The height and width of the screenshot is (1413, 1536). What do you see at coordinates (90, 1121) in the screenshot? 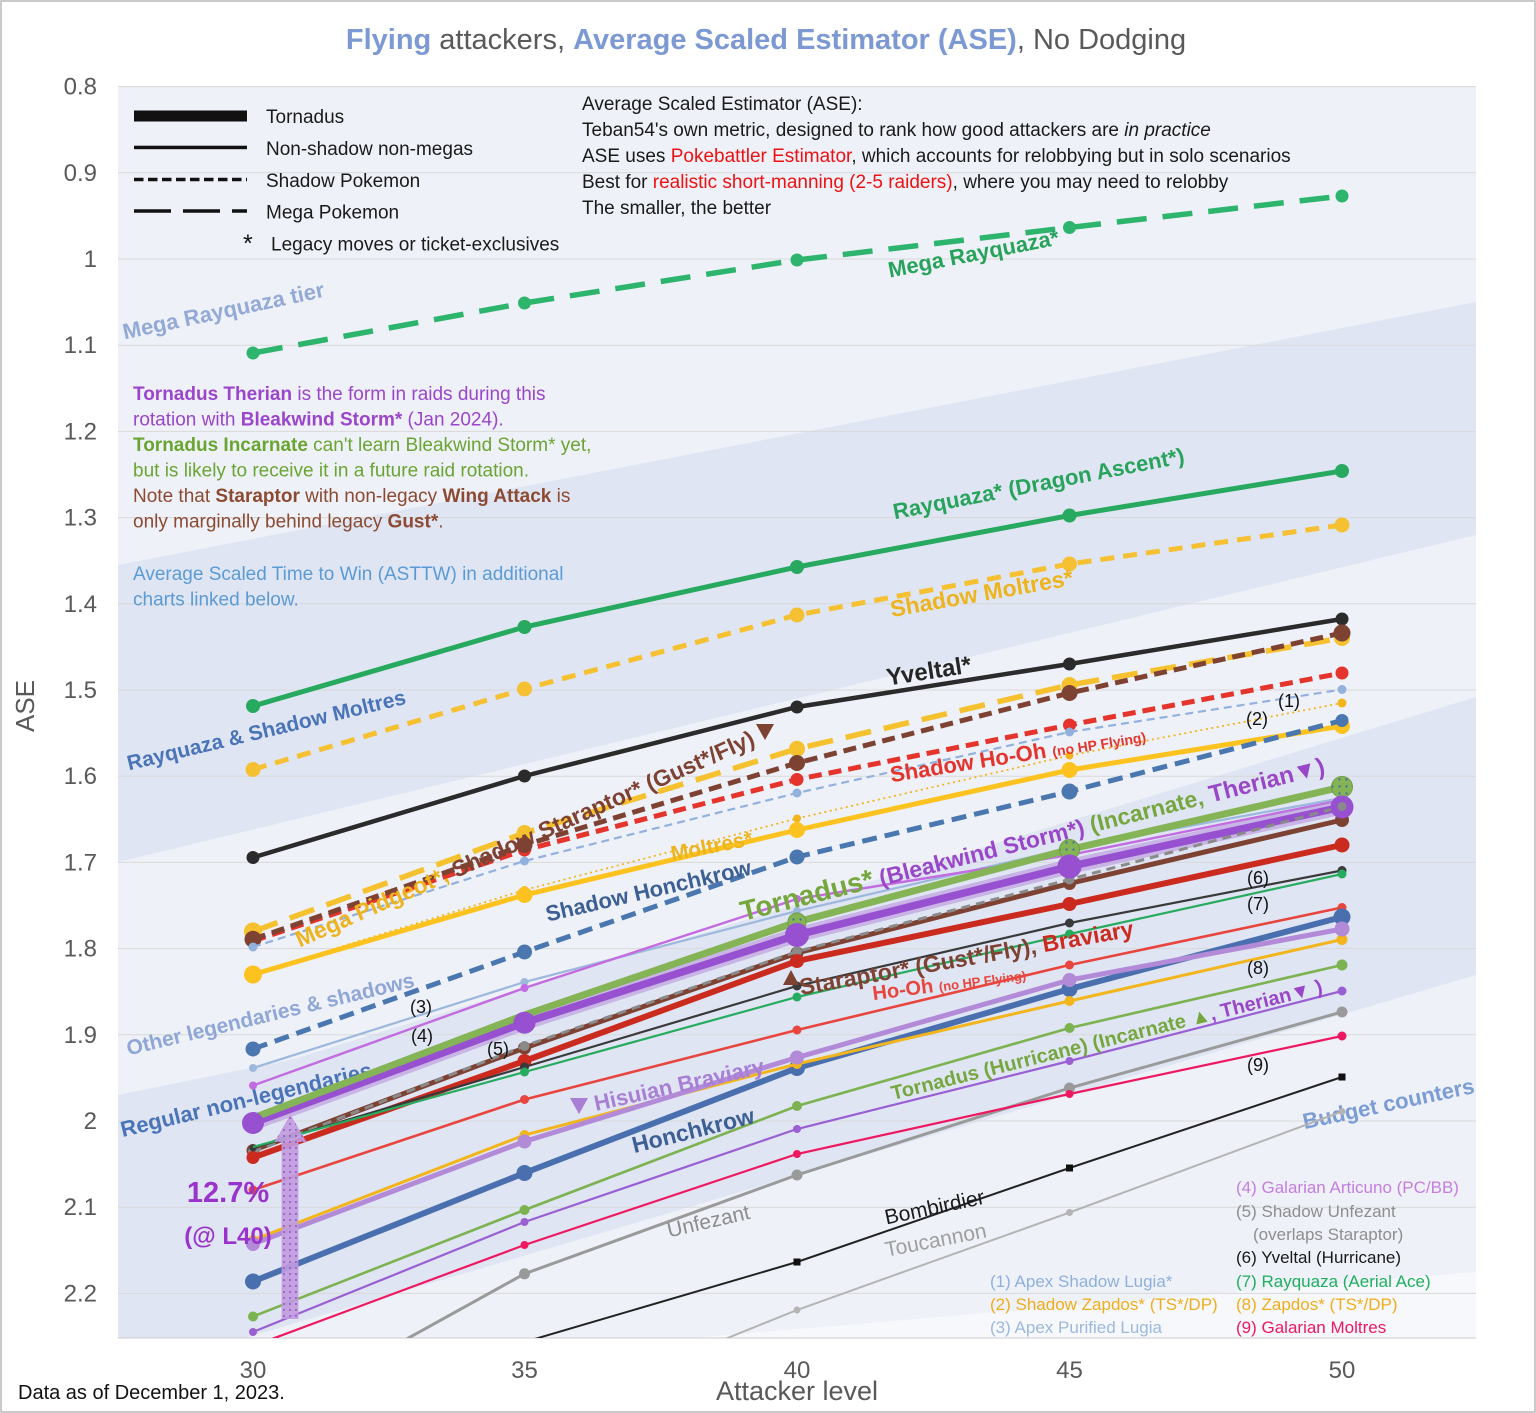
I see `svg-text: 2` at bounding box center [90, 1121].